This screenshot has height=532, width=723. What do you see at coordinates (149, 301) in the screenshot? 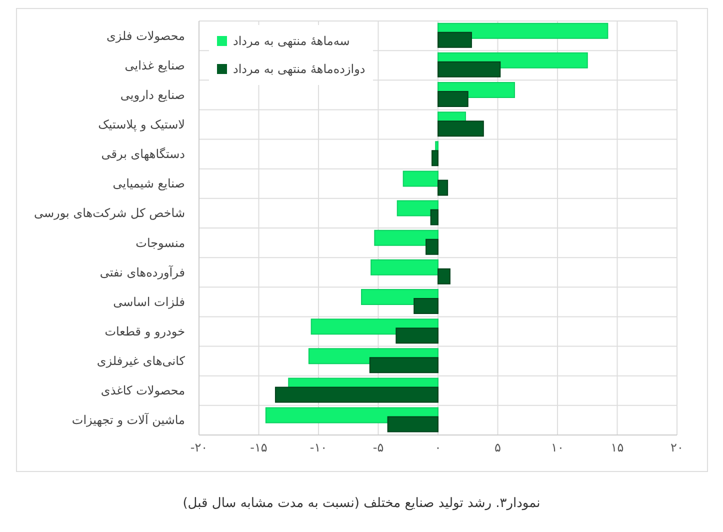
I see `y-tick-label: فلزات اساسی` at bounding box center [149, 301].